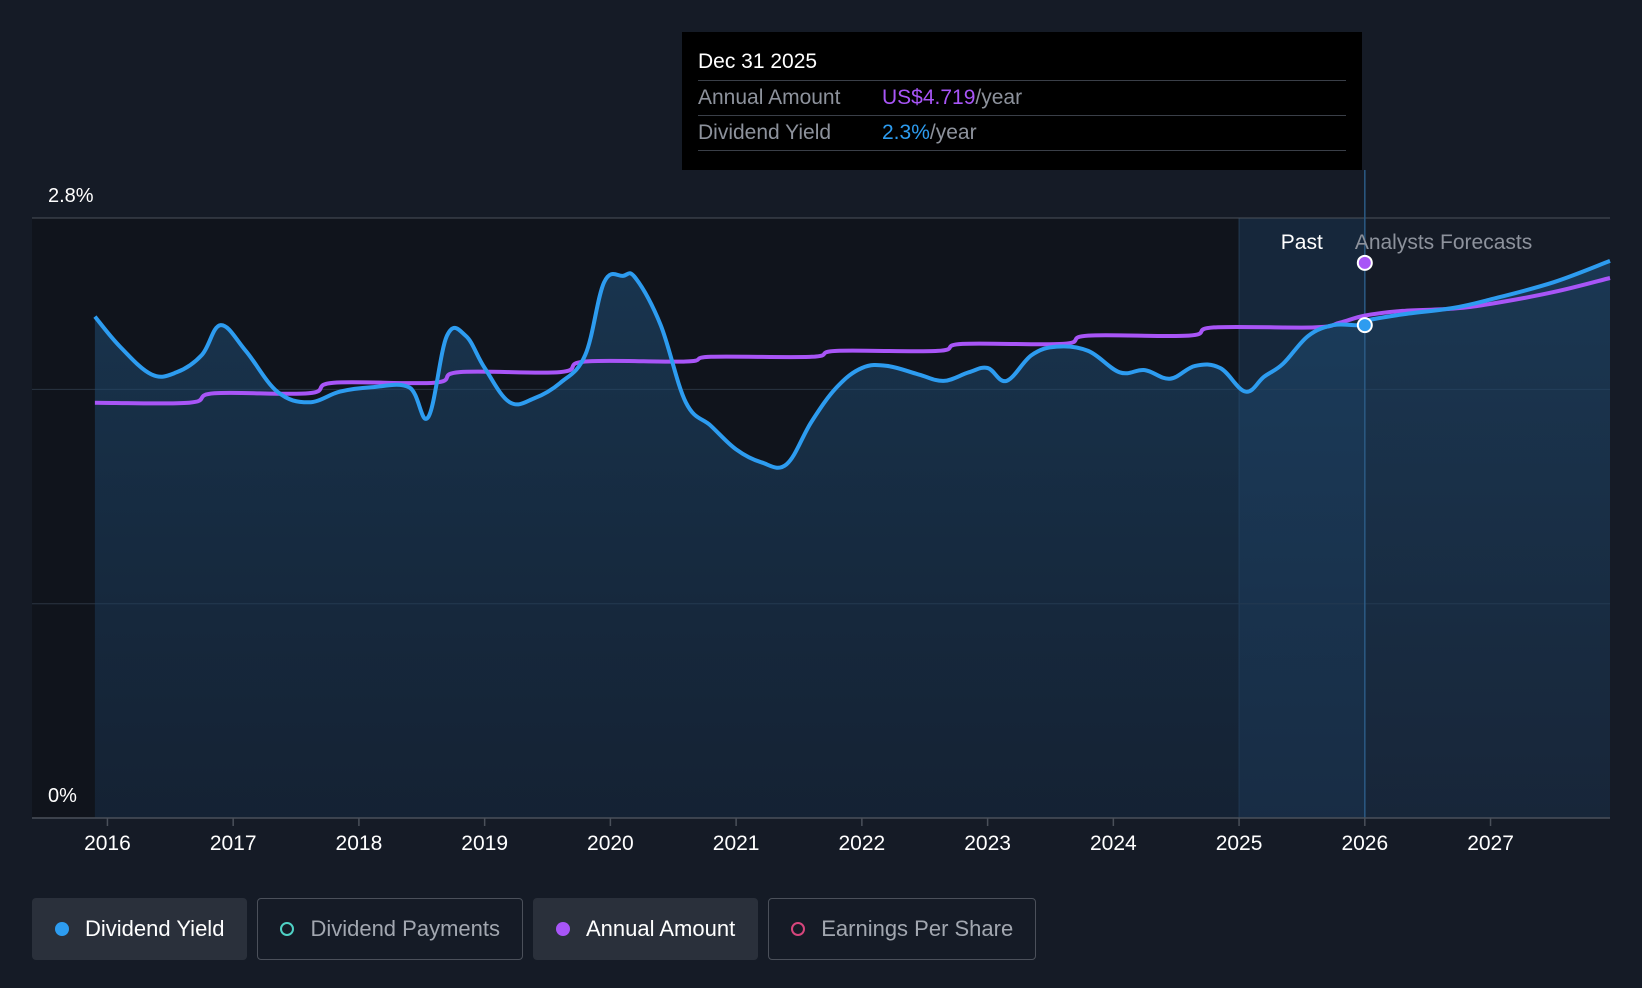  Describe the element at coordinates (769, 97) in the screenshot. I see `tooltip-label: Annual Amount` at that location.